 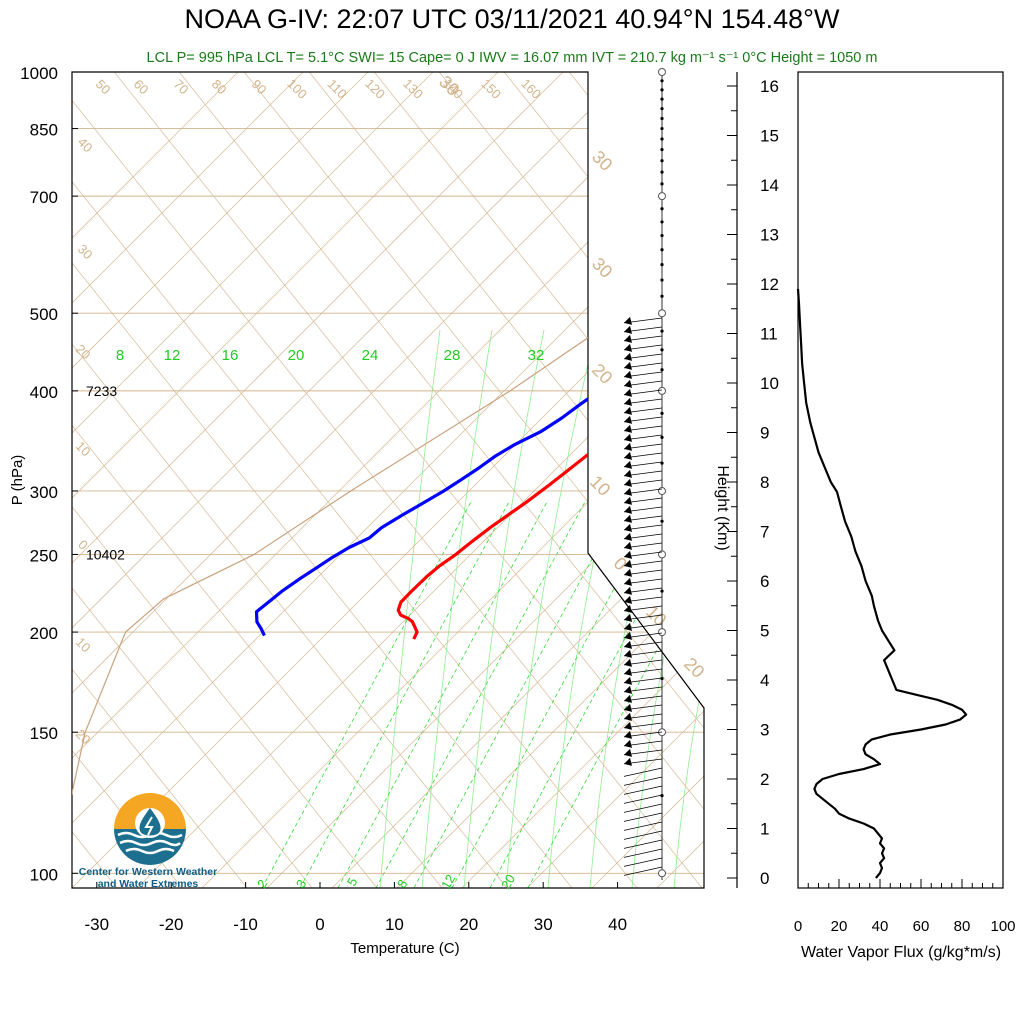 What do you see at coordinates (769, 383) in the screenshot?
I see `height-tick-label: 10` at bounding box center [769, 383].